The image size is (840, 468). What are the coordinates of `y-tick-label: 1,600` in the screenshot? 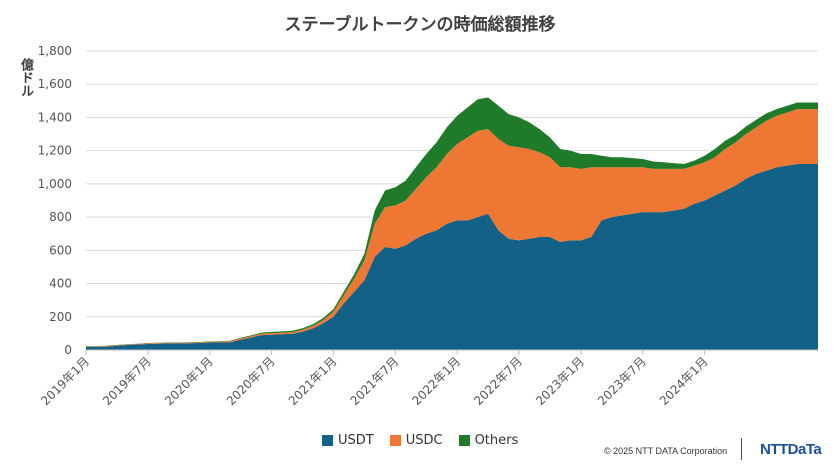 It's located at (55, 84).